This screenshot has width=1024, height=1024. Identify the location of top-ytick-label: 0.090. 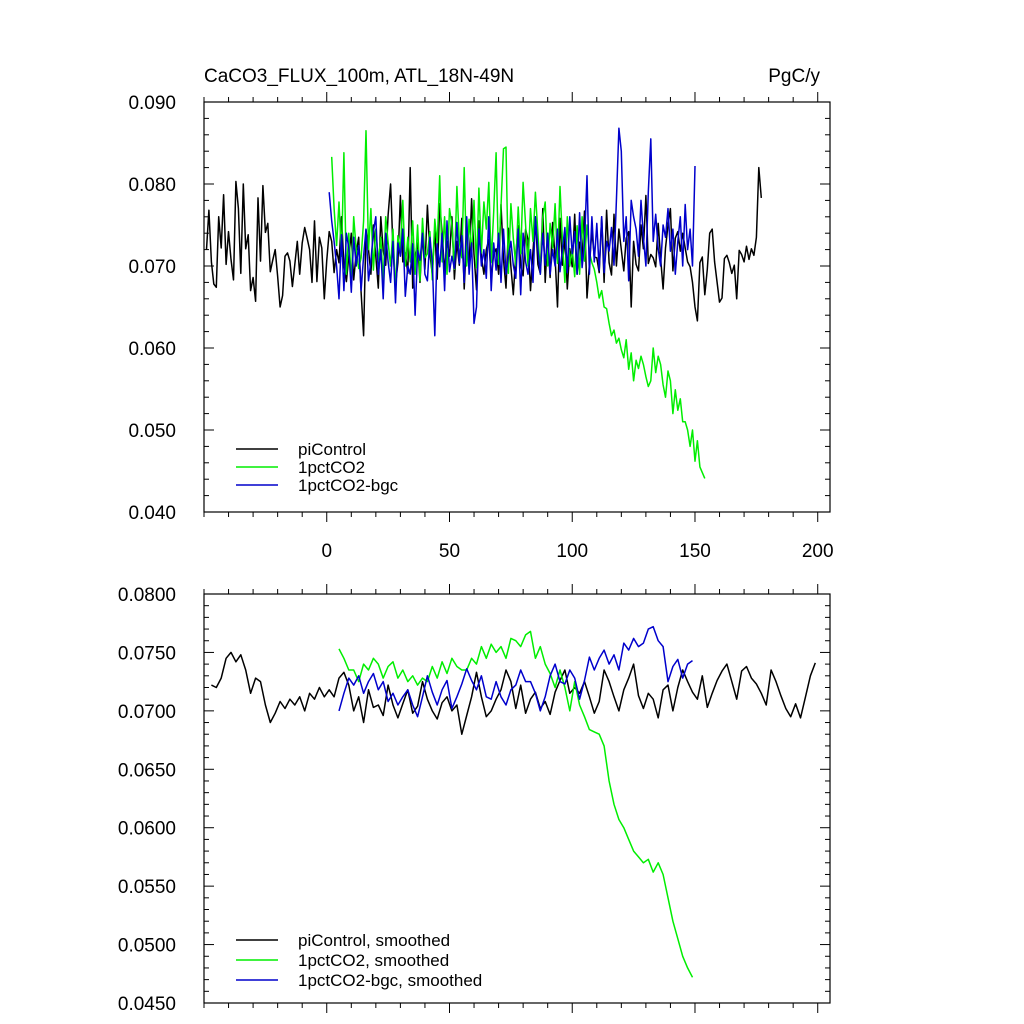
(152, 103).